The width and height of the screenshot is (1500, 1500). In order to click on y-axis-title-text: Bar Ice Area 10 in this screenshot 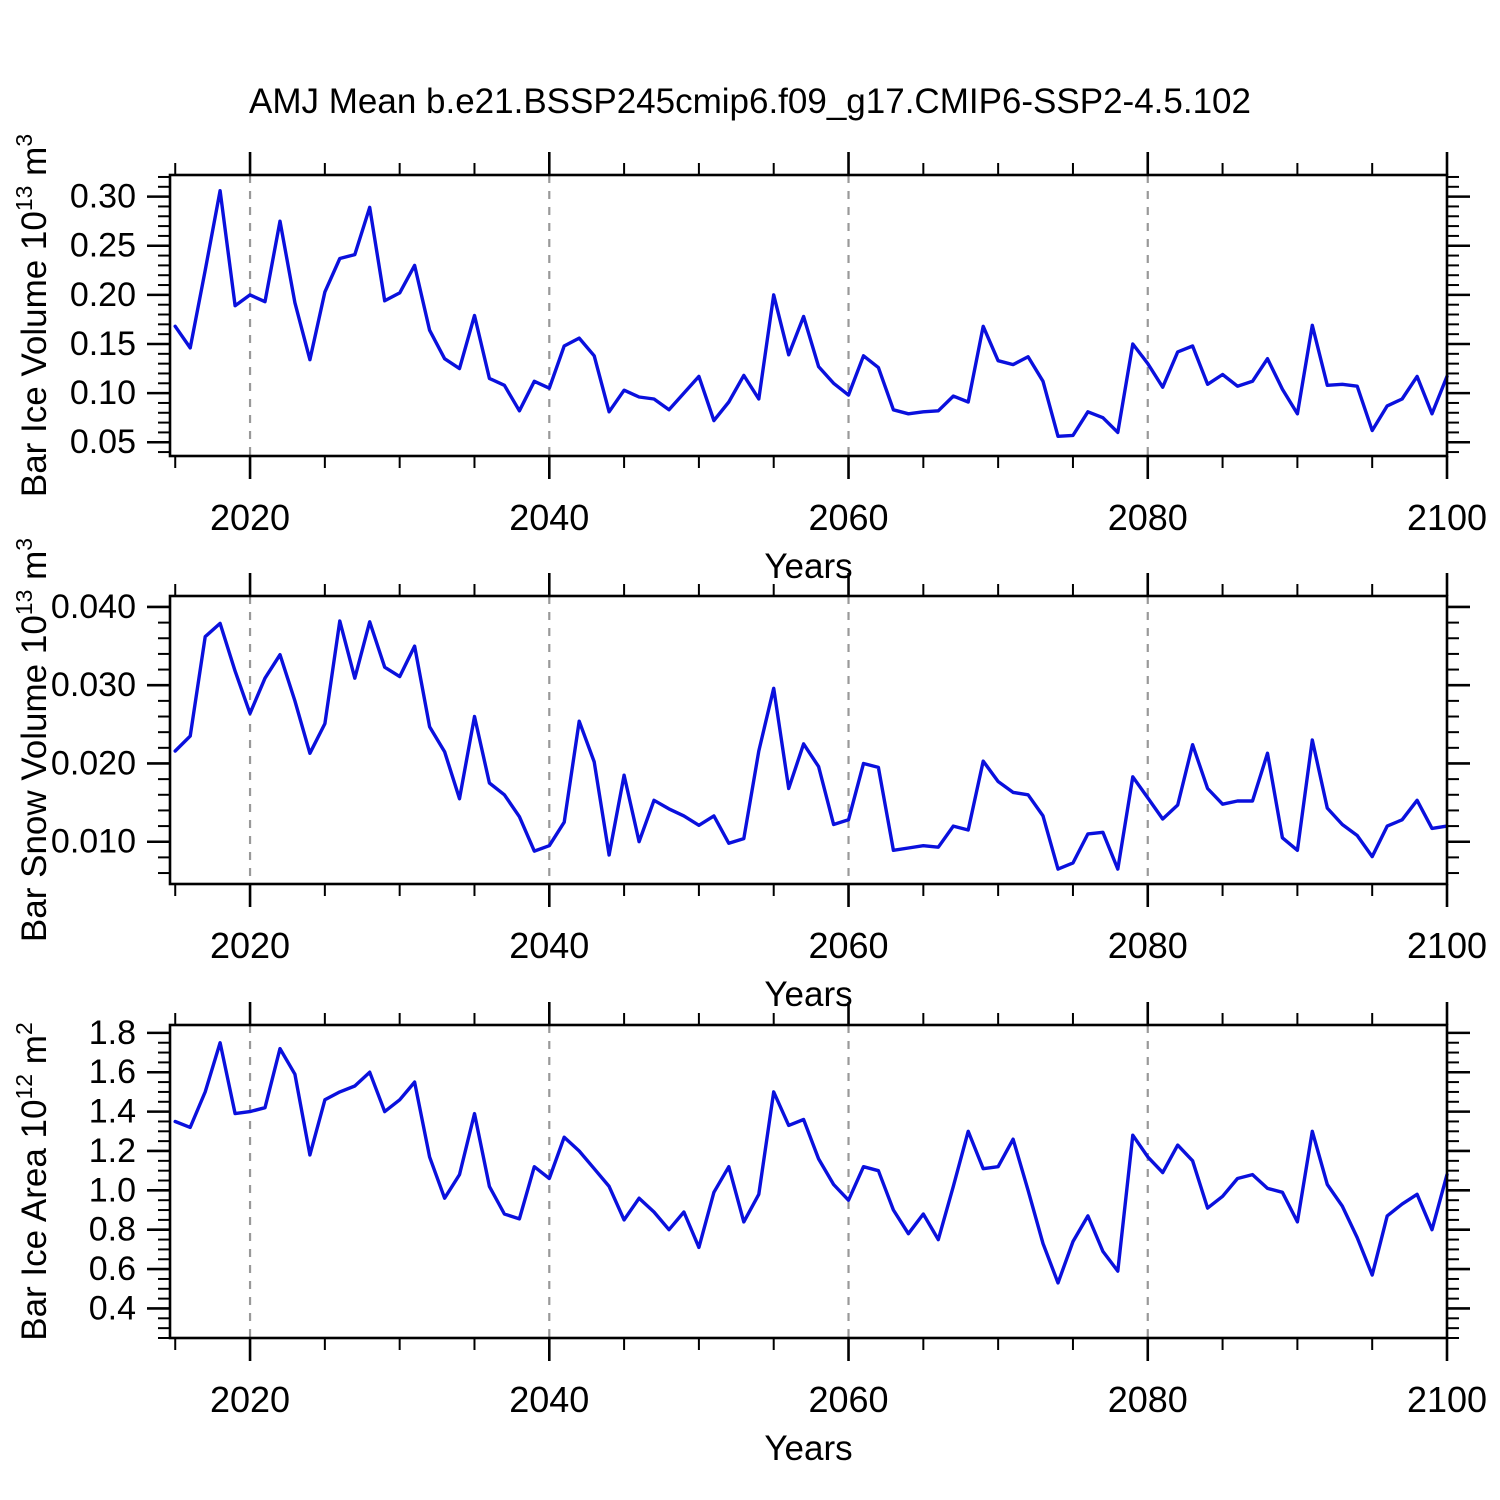, I will do `click(34, 1220)`.